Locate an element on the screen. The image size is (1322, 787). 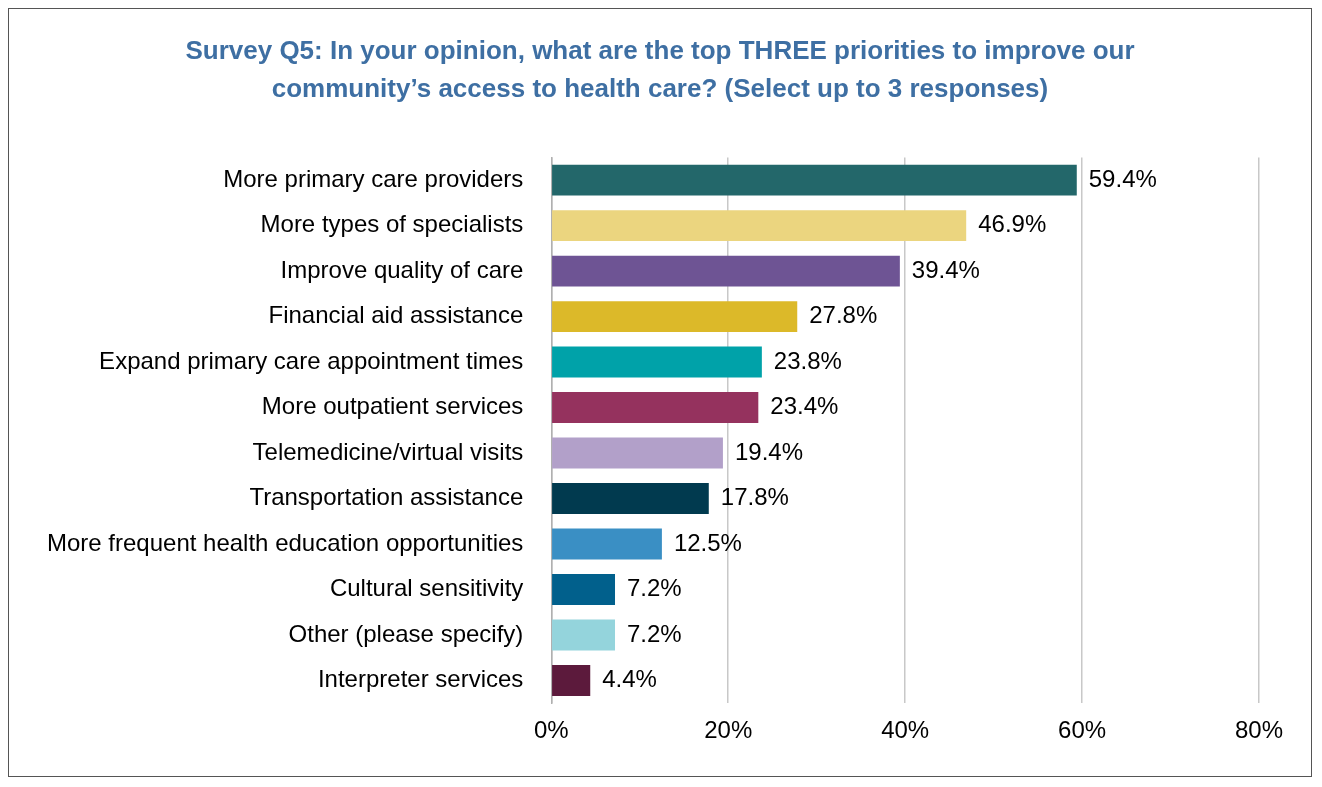
y-tick-label: More frequent health education opportunities is located at coordinates (285, 542).